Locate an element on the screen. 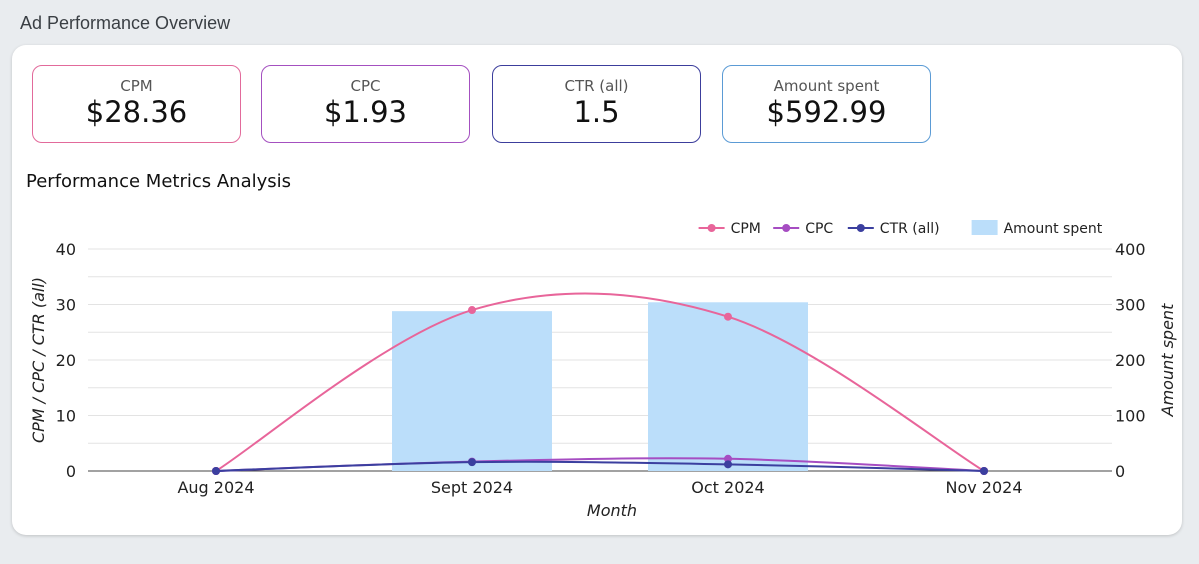  kpi-card-cpm: CPM $28.36 is located at coordinates (136, 104).